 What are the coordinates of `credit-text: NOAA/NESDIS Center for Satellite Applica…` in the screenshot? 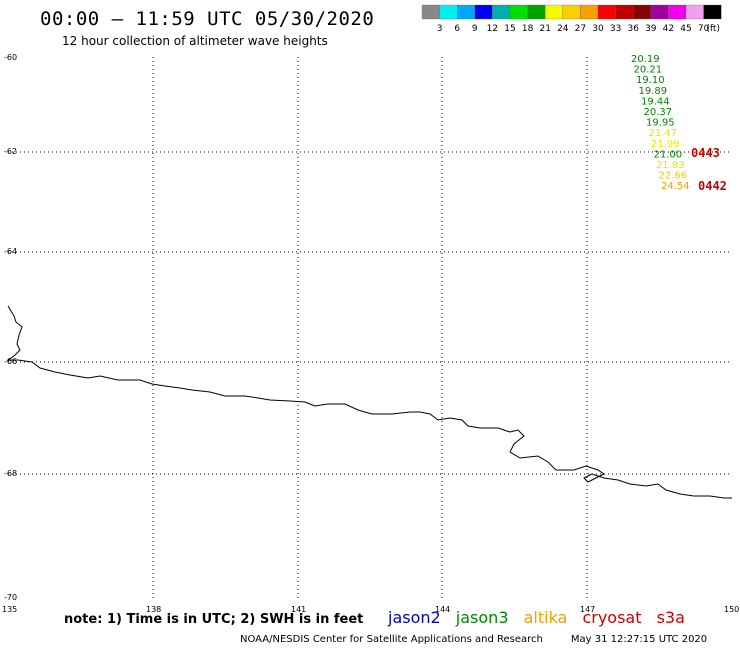 It's located at (391, 639).